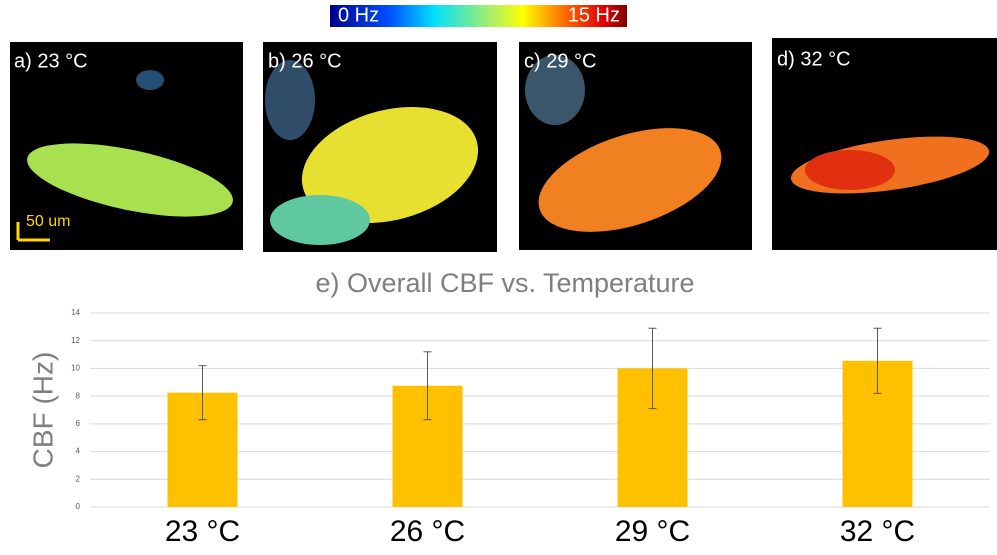  I want to click on x-tick-label: 32 °C, so click(877, 531).